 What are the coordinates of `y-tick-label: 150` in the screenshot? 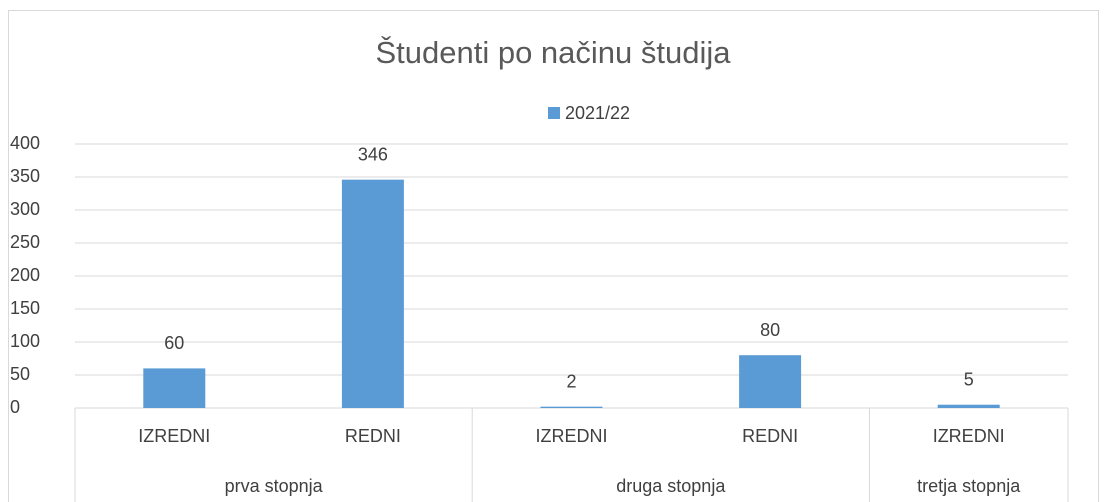 It's located at (25, 308).